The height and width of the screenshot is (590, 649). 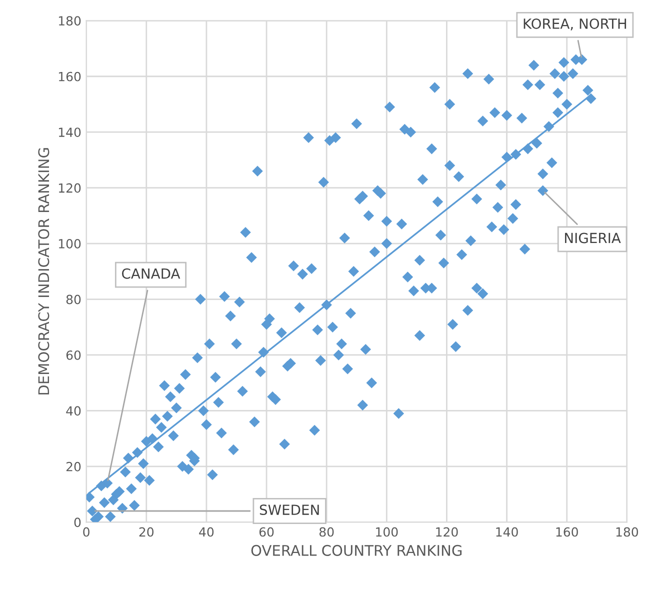 What do you see at coordinates (73, 355) in the screenshot?
I see `y-tick-label: 60` at bounding box center [73, 355].